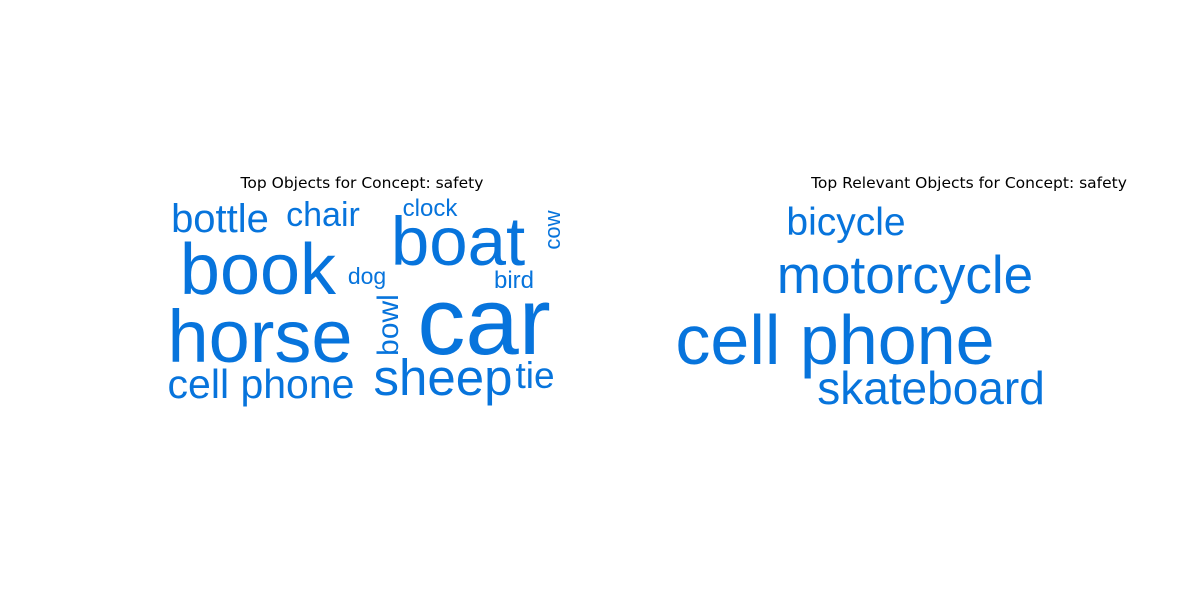  What do you see at coordinates (258, 270) in the screenshot?
I see `word-book: book` at bounding box center [258, 270].